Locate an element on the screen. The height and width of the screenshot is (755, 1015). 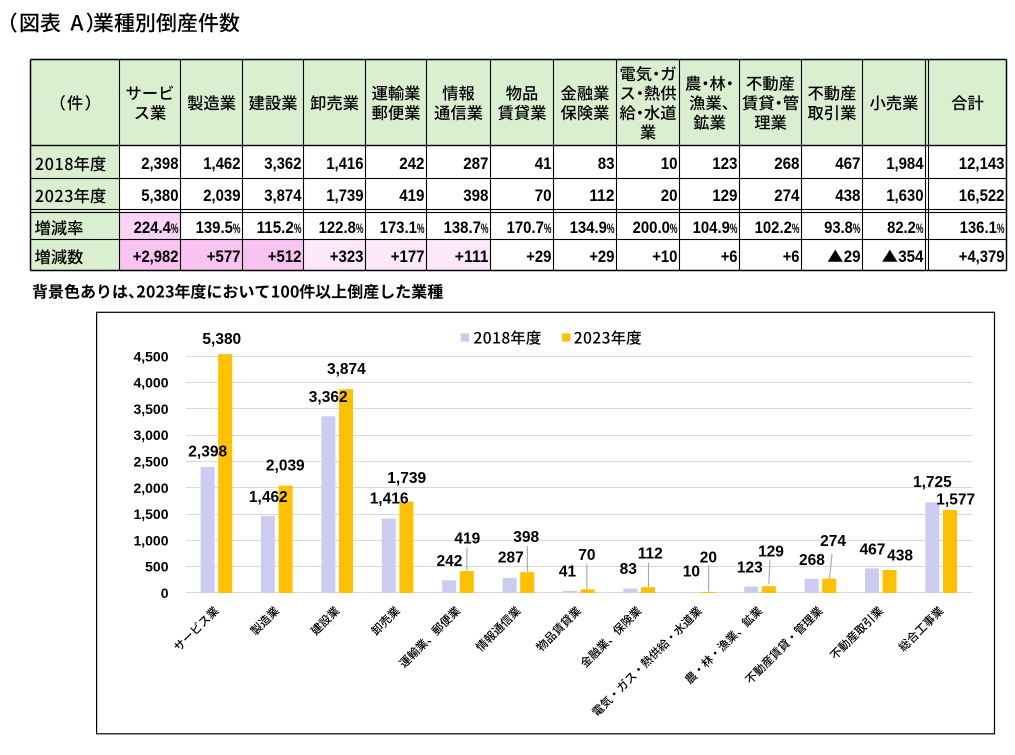
svg-text: 170.7 is located at coordinates (525, 228).